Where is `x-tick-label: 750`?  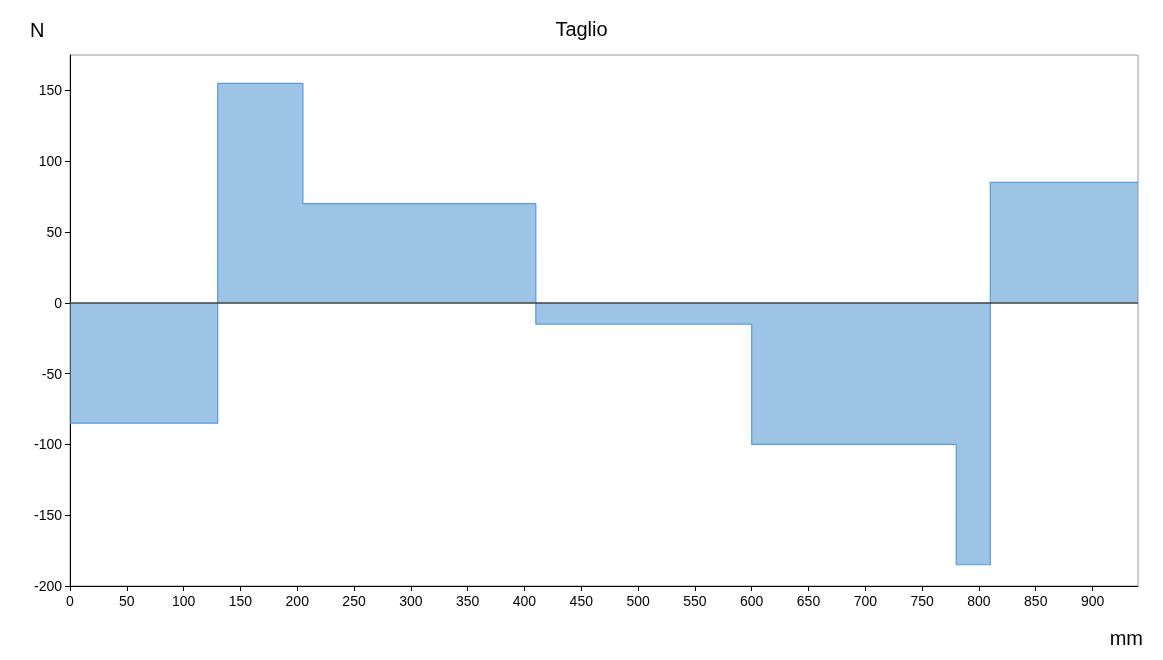
x-tick-label: 750 is located at coordinates (922, 601).